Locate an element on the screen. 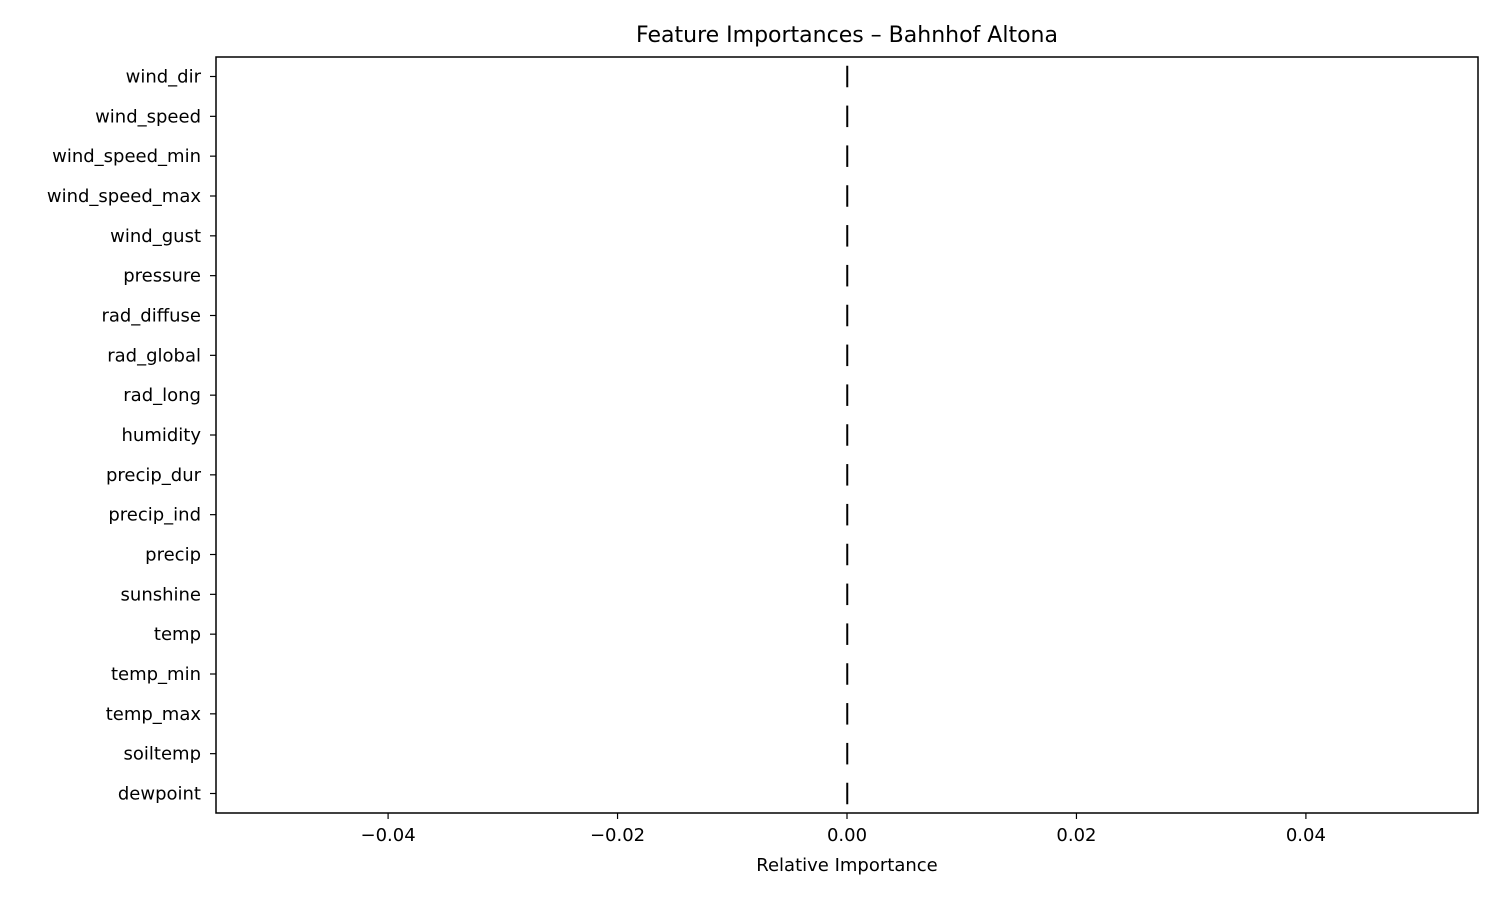 The height and width of the screenshot is (900, 1500). chart-title: Feature Importances – Bahnhof Altona is located at coordinates (847, 35).